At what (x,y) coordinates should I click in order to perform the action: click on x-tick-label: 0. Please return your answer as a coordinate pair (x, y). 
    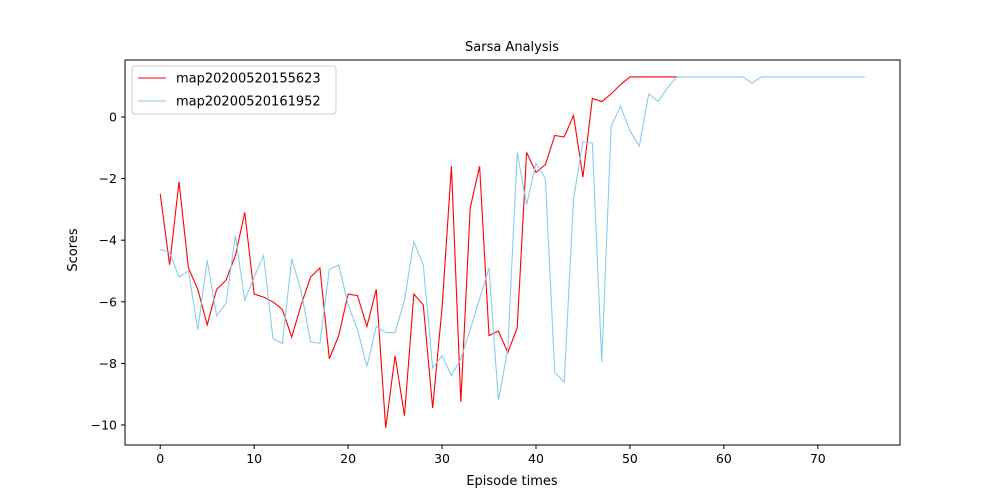
    Looking at the image, I should click on (160, 458).